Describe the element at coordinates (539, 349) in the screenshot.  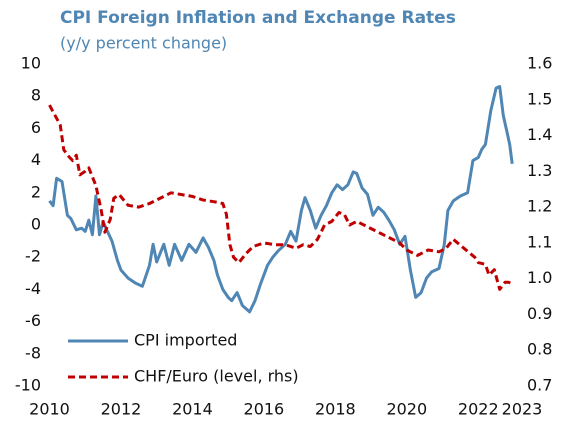
I see `y2-tick-label: 0.8` at that location.